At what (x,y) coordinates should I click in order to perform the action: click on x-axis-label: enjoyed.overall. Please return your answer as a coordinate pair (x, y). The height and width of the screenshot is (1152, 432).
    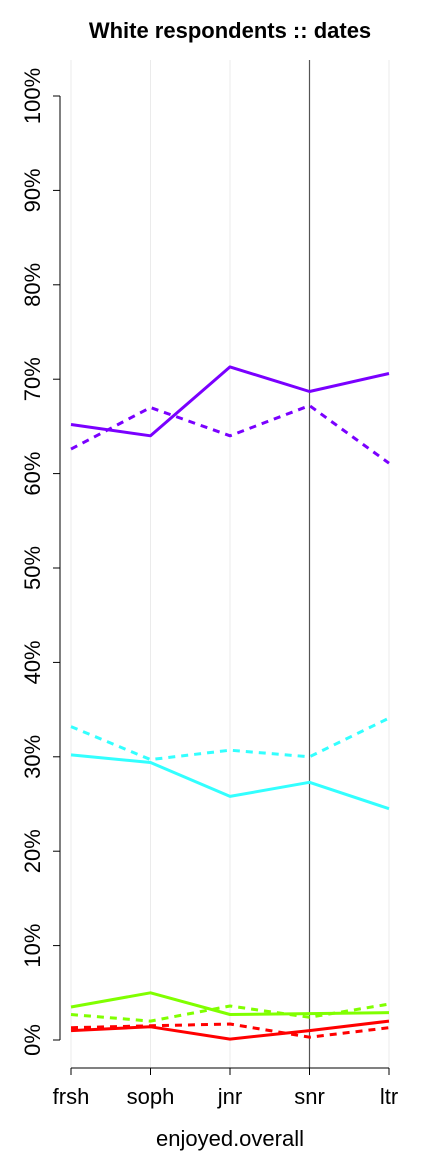
    Looking at the image, I should click on (230, 1138).